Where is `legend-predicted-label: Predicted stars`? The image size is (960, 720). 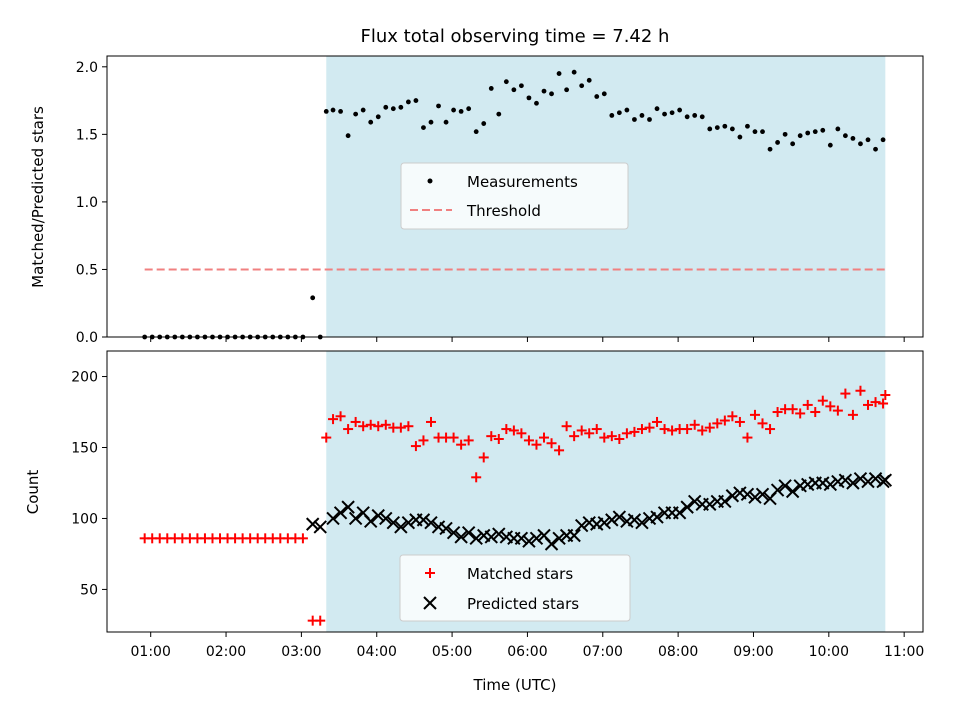
legend-predicted-label: Predicted stars is located at coordinates (523, 604).